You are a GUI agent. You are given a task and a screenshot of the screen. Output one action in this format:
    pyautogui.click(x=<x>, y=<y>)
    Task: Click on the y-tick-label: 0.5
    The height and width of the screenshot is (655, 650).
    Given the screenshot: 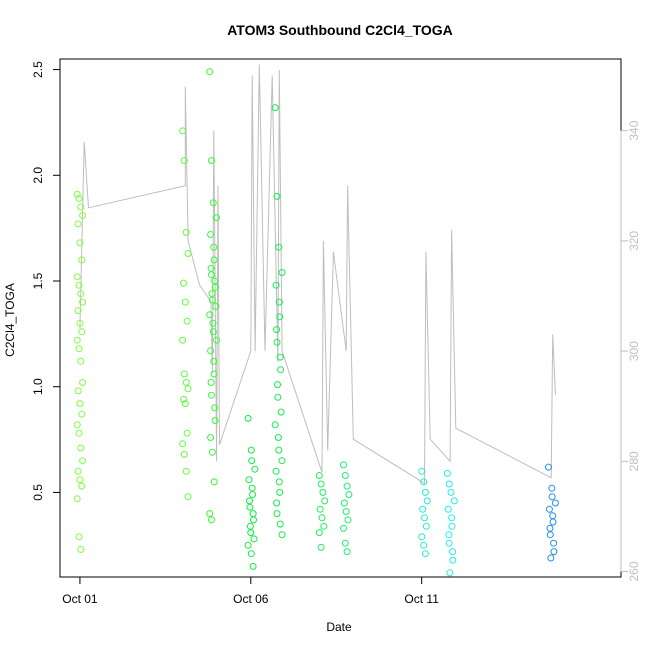 What is the action you would take?
    pyautogui.click(x=38, y=492)
    